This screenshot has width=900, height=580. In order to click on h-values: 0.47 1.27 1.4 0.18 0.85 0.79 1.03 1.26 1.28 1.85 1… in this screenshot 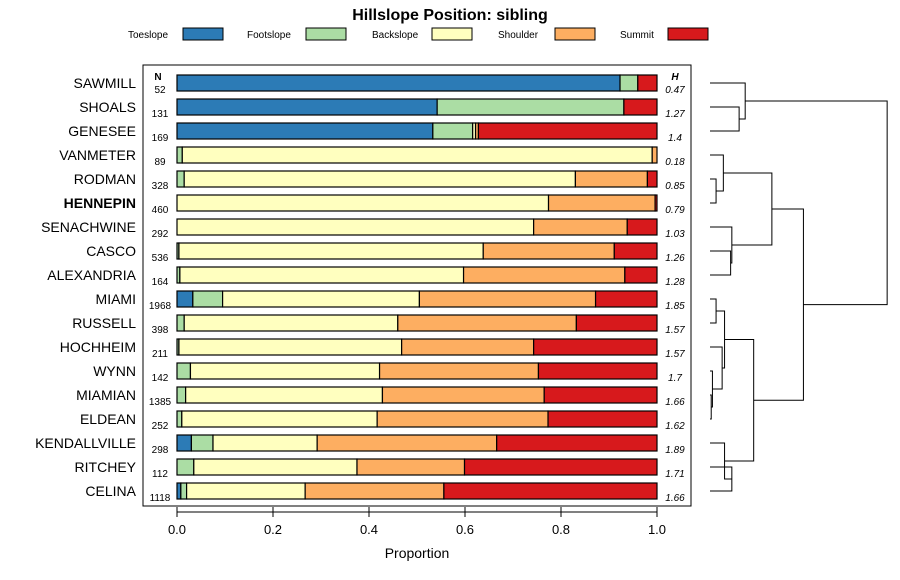, I will do `click(675, 294)`.